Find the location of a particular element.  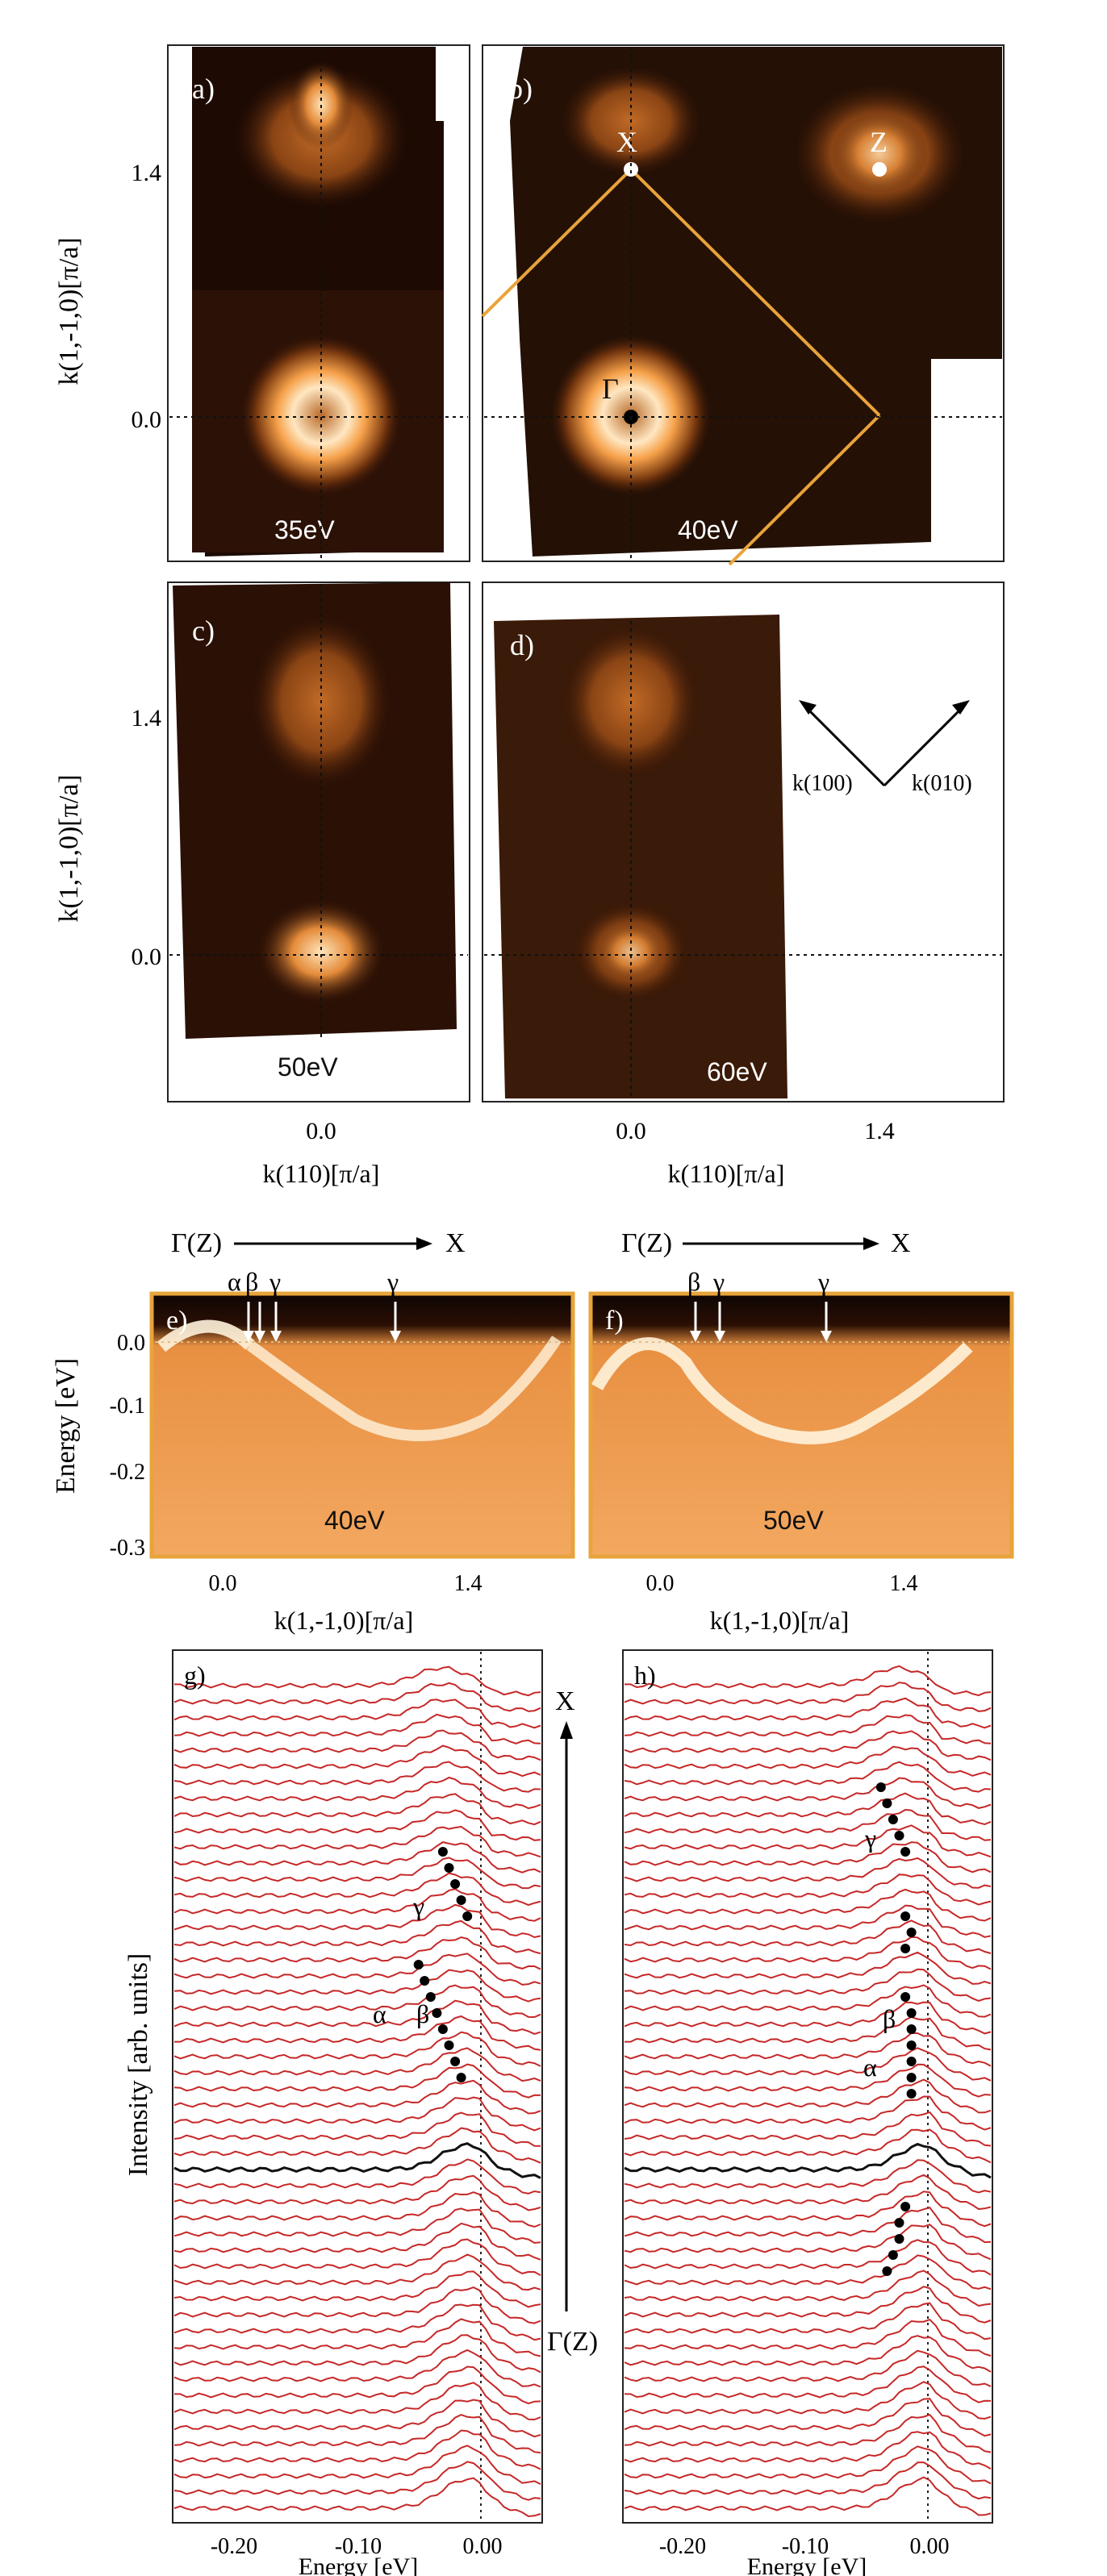

top-ylabel-1: k(1,-1,0)[π/a] is located at coordinates (69, 311).